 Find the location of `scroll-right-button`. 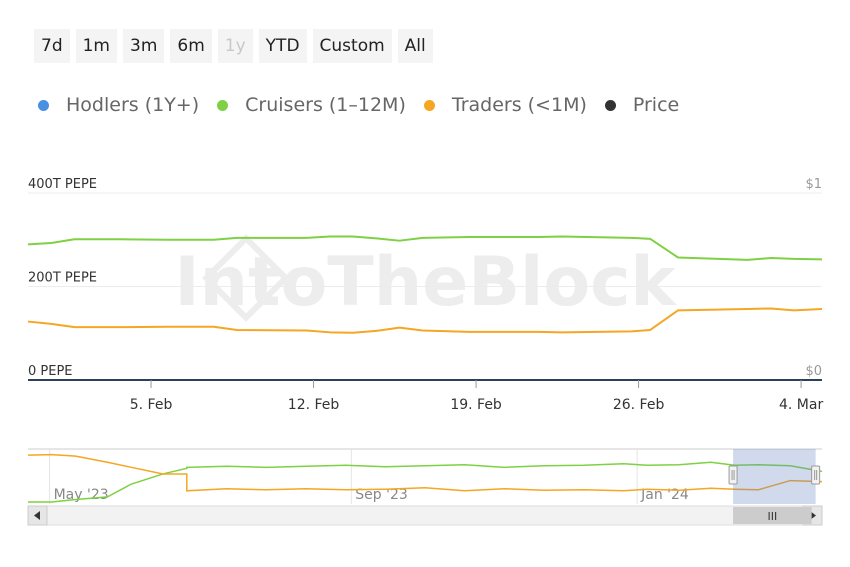

scroll-right-button is located at coordinates (812, 515).